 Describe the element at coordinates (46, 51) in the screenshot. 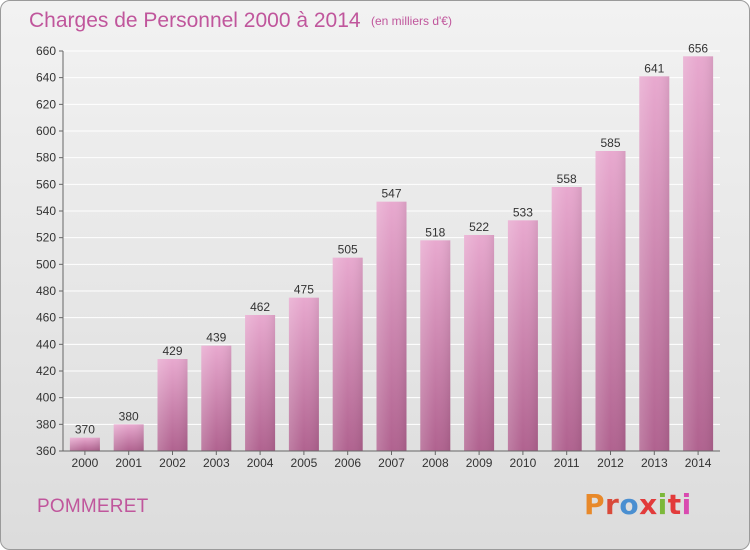

I see `y-tick-label: 660` at that location.